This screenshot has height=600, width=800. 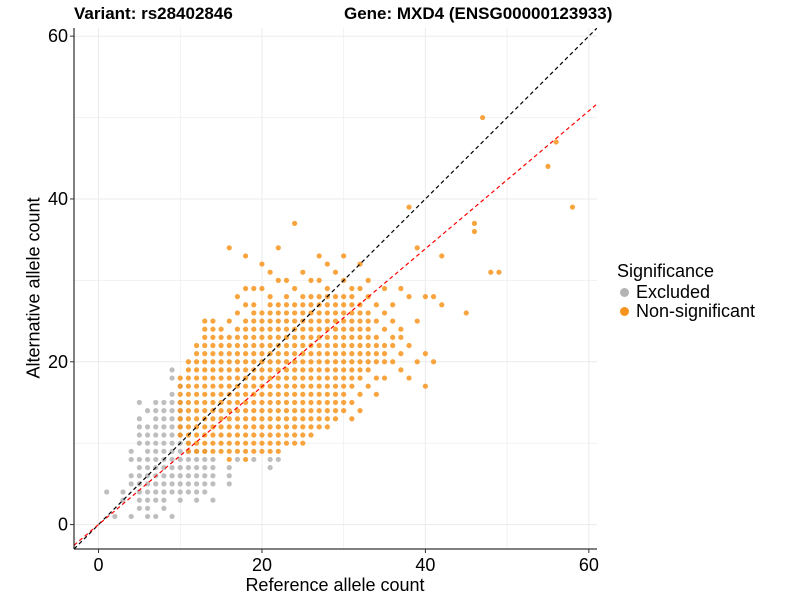 What do you see at coordinates (58, 362) in the screenshot?
I see `y-tick-label: 20` at bounding box center [58, 362].